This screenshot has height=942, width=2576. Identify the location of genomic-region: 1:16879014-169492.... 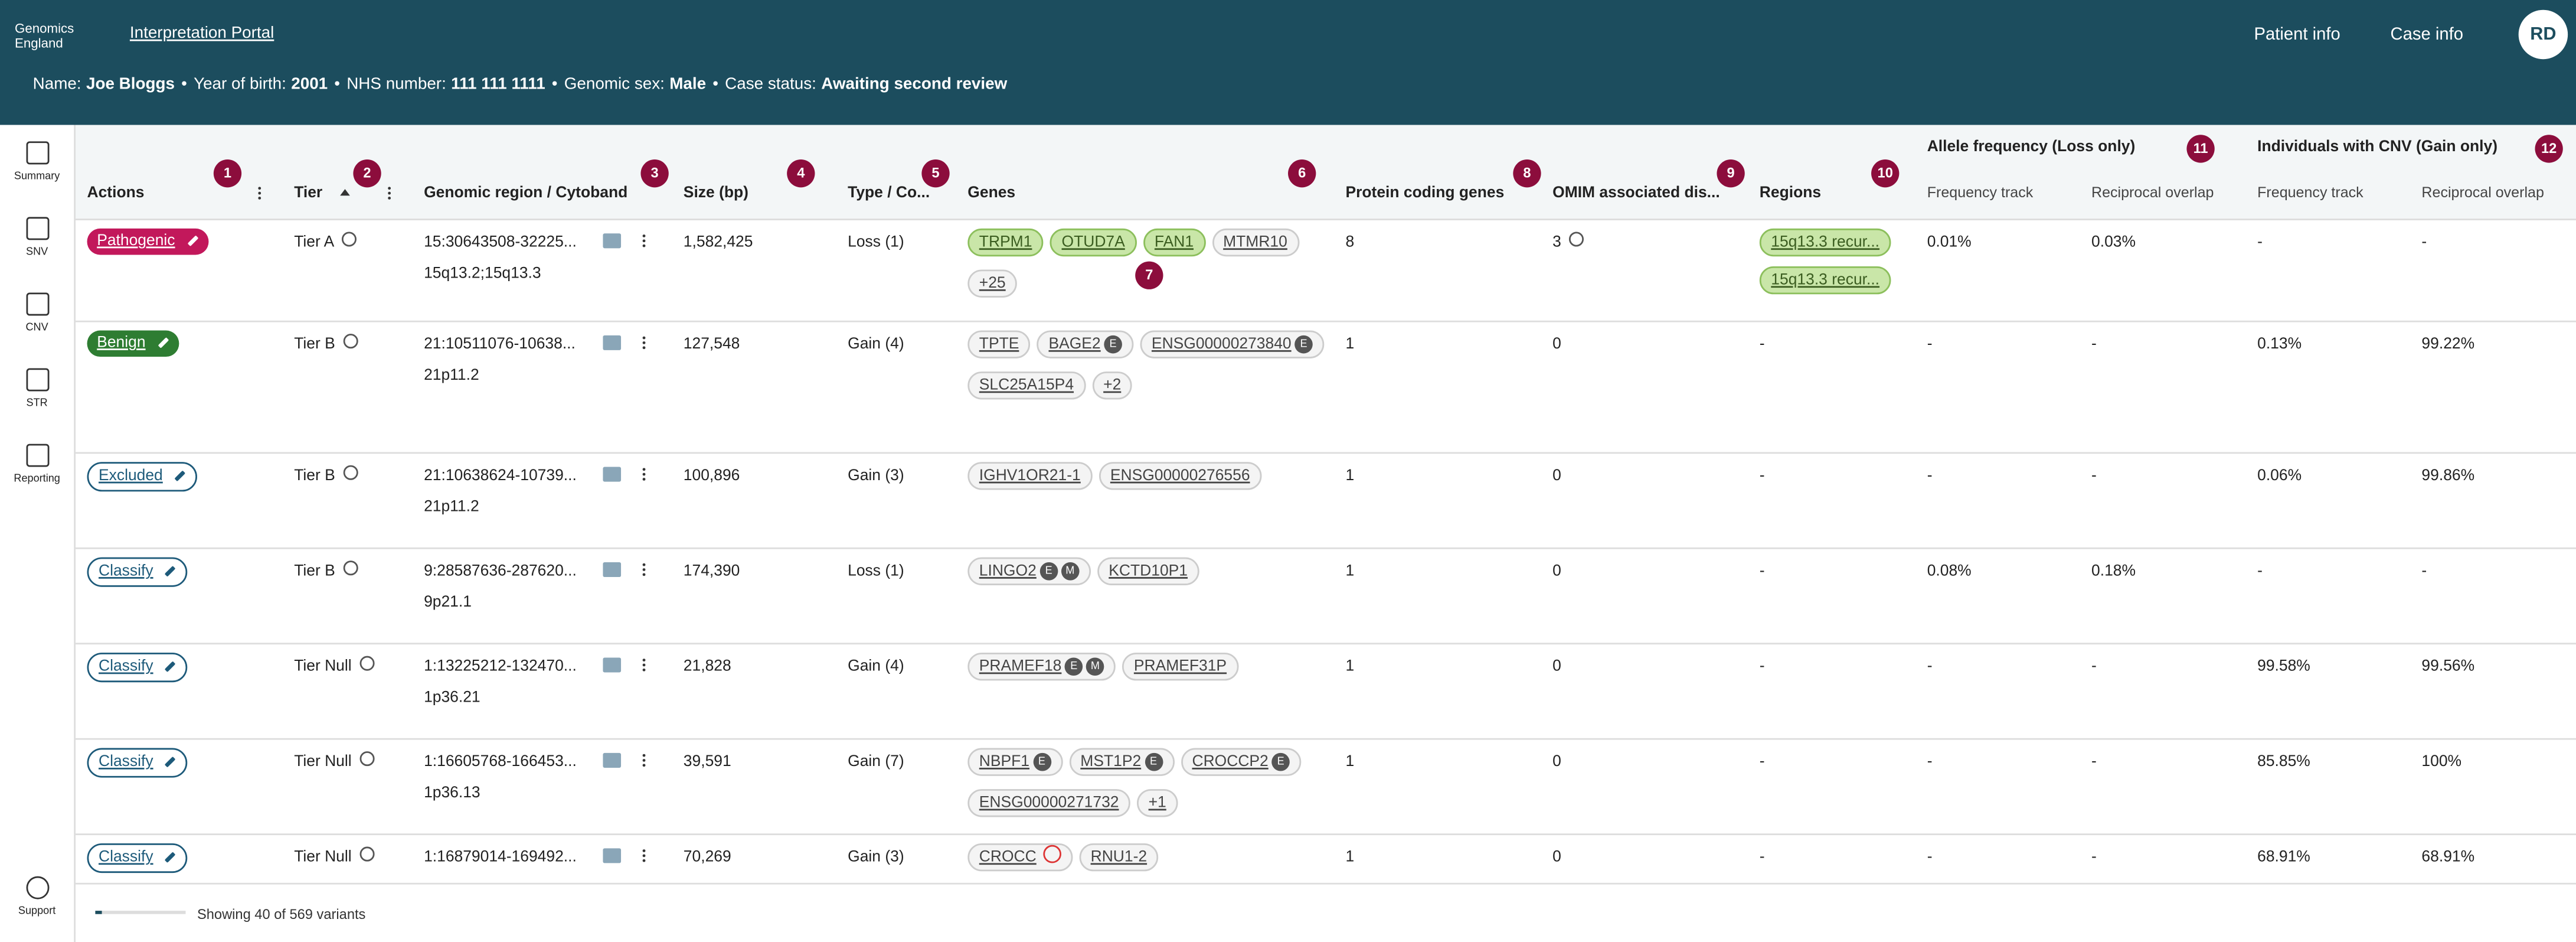
(500, 857).